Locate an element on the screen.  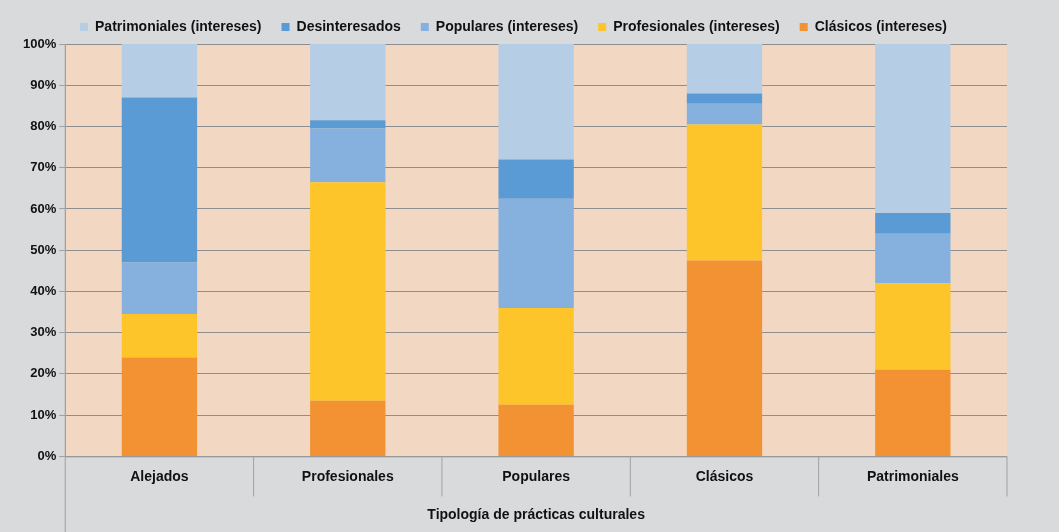
y-tick-label: 30% is located at coordinates (43, 332).